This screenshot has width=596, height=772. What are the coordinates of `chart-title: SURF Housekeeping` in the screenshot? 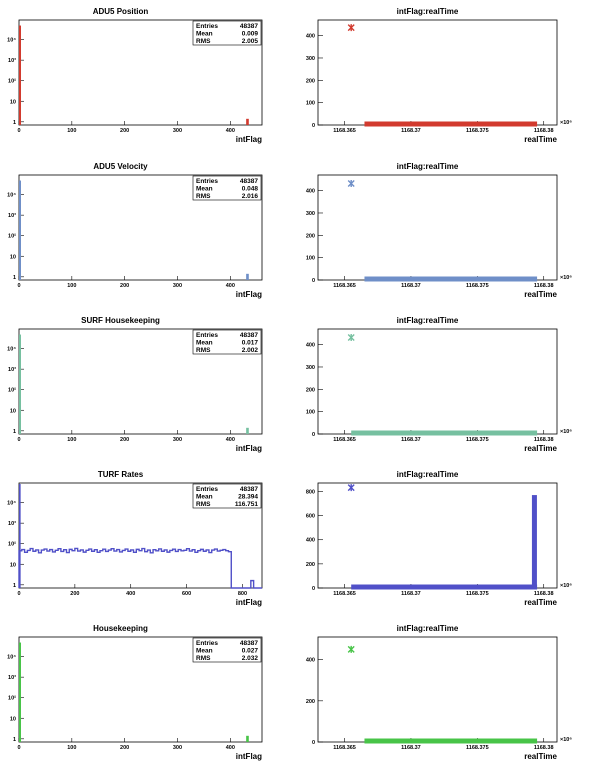 It's located at (120, 320).